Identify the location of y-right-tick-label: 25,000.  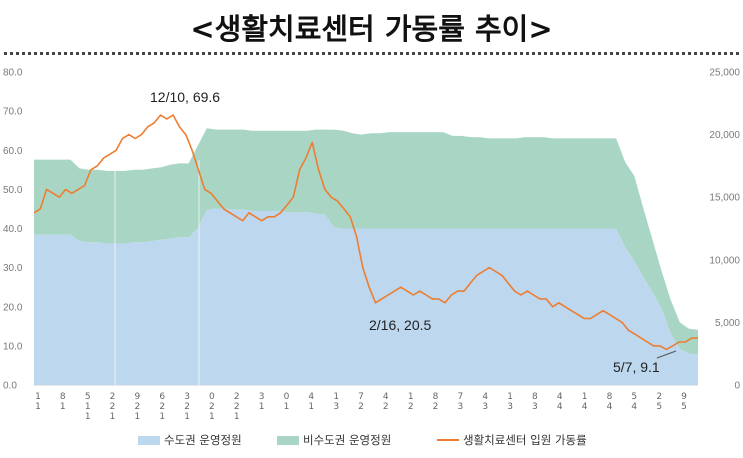
(724, 73).